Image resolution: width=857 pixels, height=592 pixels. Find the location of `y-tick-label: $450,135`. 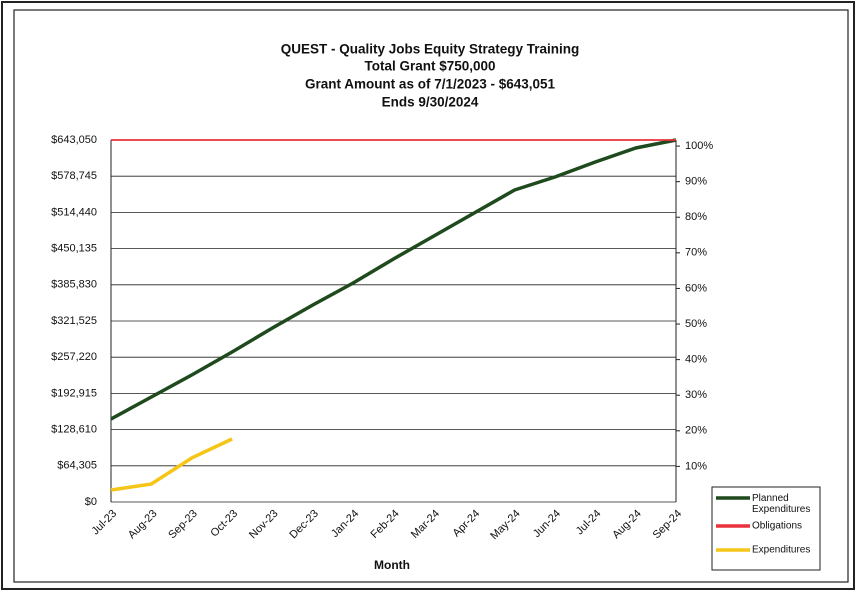

y-tick-label: $450,135 is located at coordinates (74, 249).